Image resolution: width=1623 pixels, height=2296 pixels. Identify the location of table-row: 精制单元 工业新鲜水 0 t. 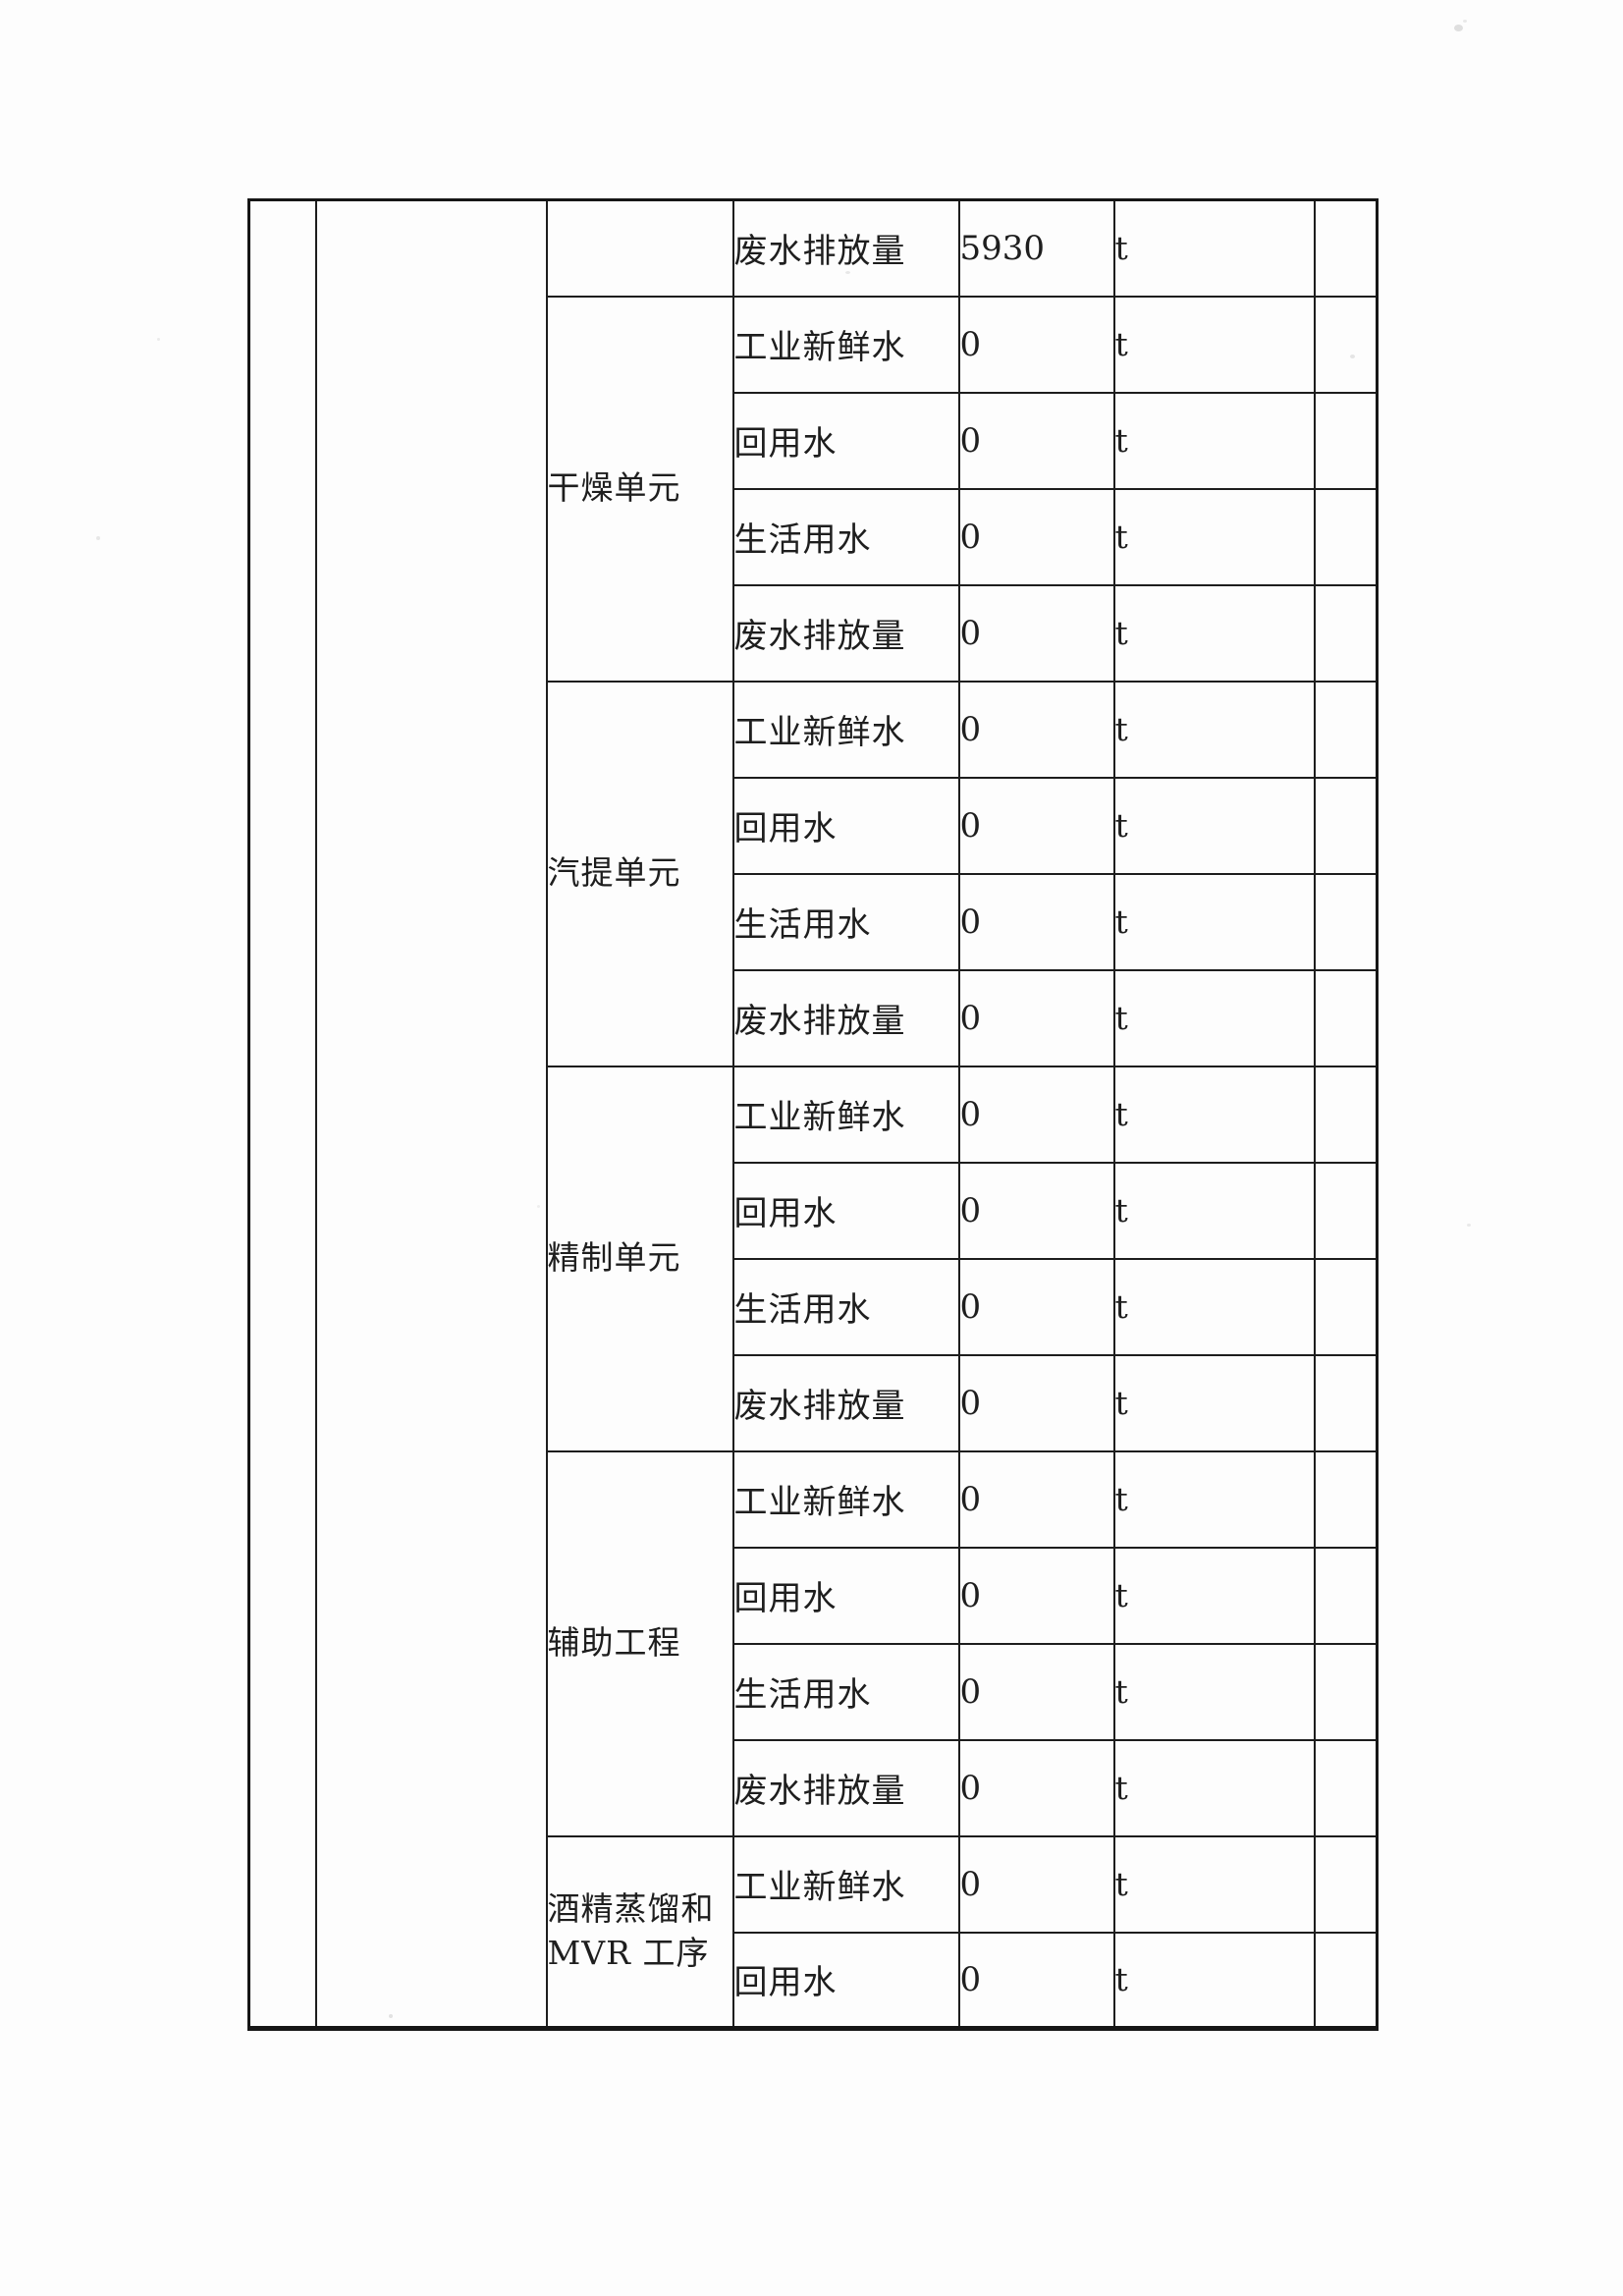
(814, 1258).